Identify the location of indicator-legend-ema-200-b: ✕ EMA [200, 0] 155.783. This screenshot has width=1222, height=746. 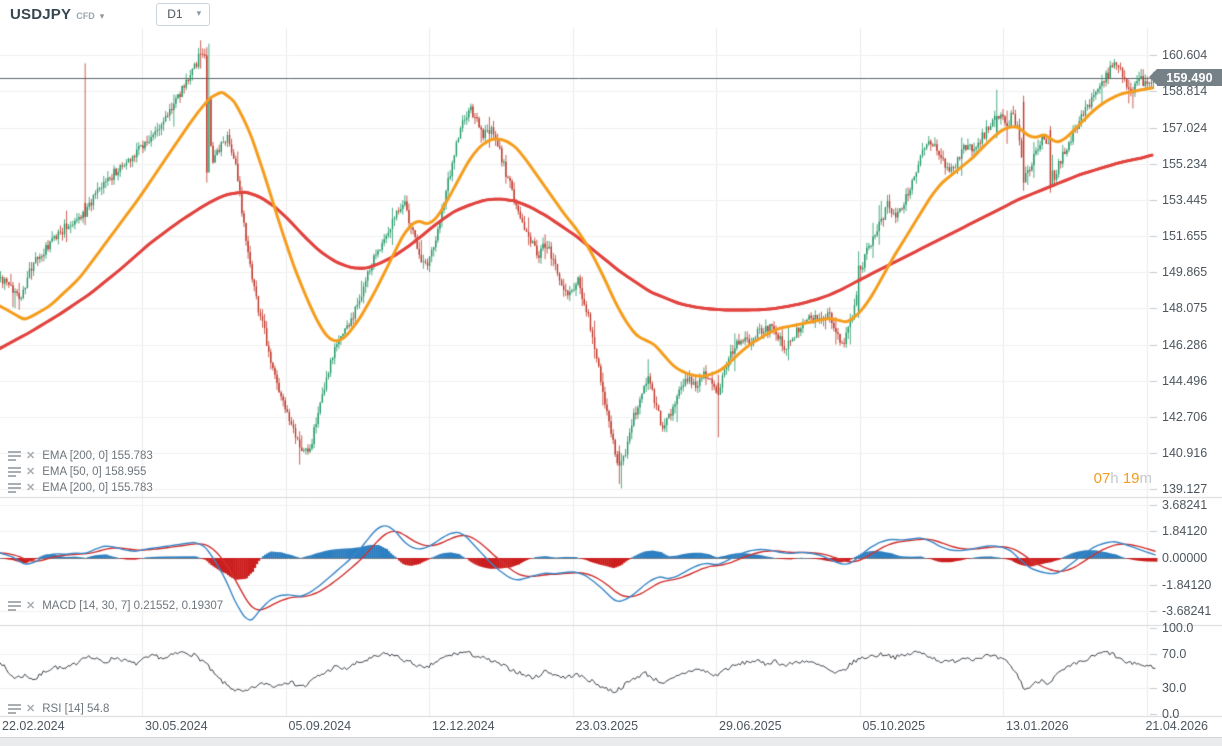
(80, 488).